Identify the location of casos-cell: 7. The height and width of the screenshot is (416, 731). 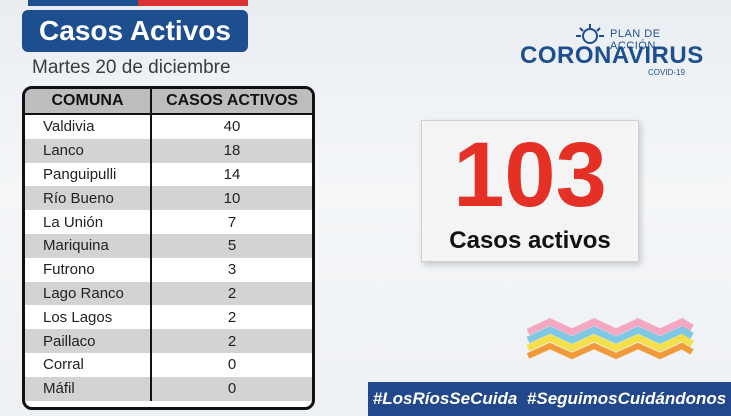
(231, 222).